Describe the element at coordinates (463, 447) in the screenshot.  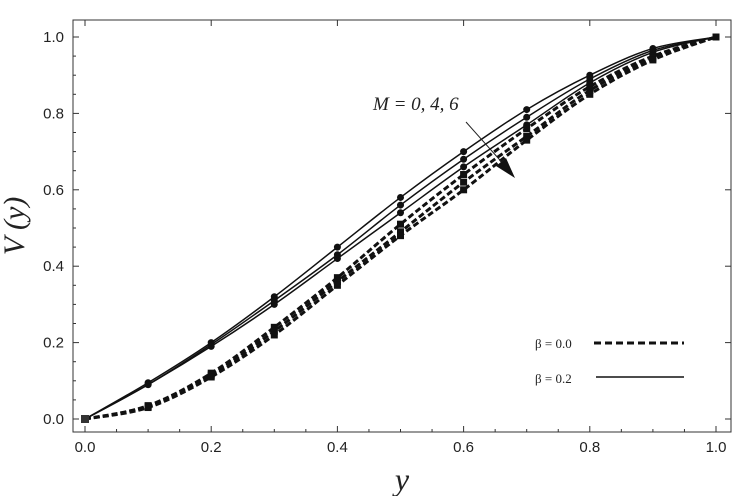
I see `x-tick-label: 0.6` at that location.